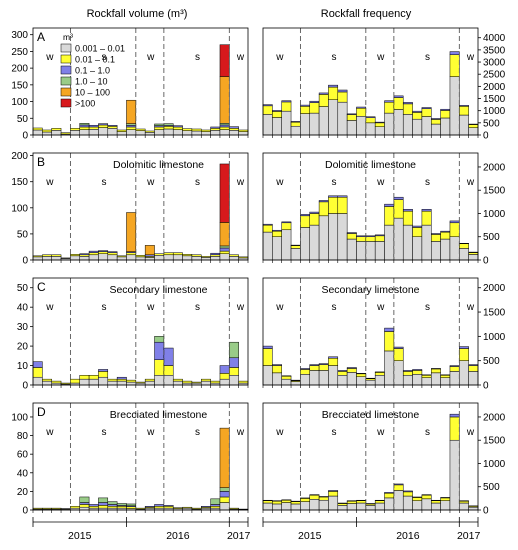 The width and height of the screenshot is (518, 550). I want to click on panel-subtitle: Brecciated limestone, so click(371, 415).